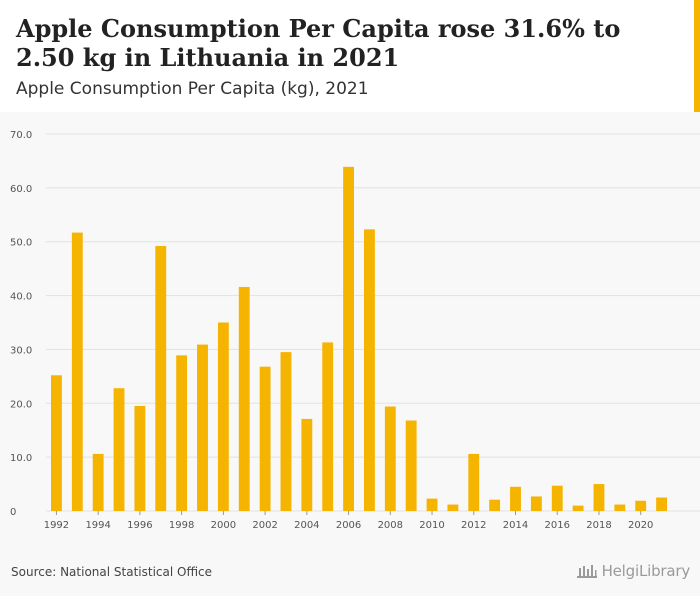 This screenshot has height=596, width=700. Describe the element at coordinates (223, 416) in the screenshot. I see `bar-2000` at that location.